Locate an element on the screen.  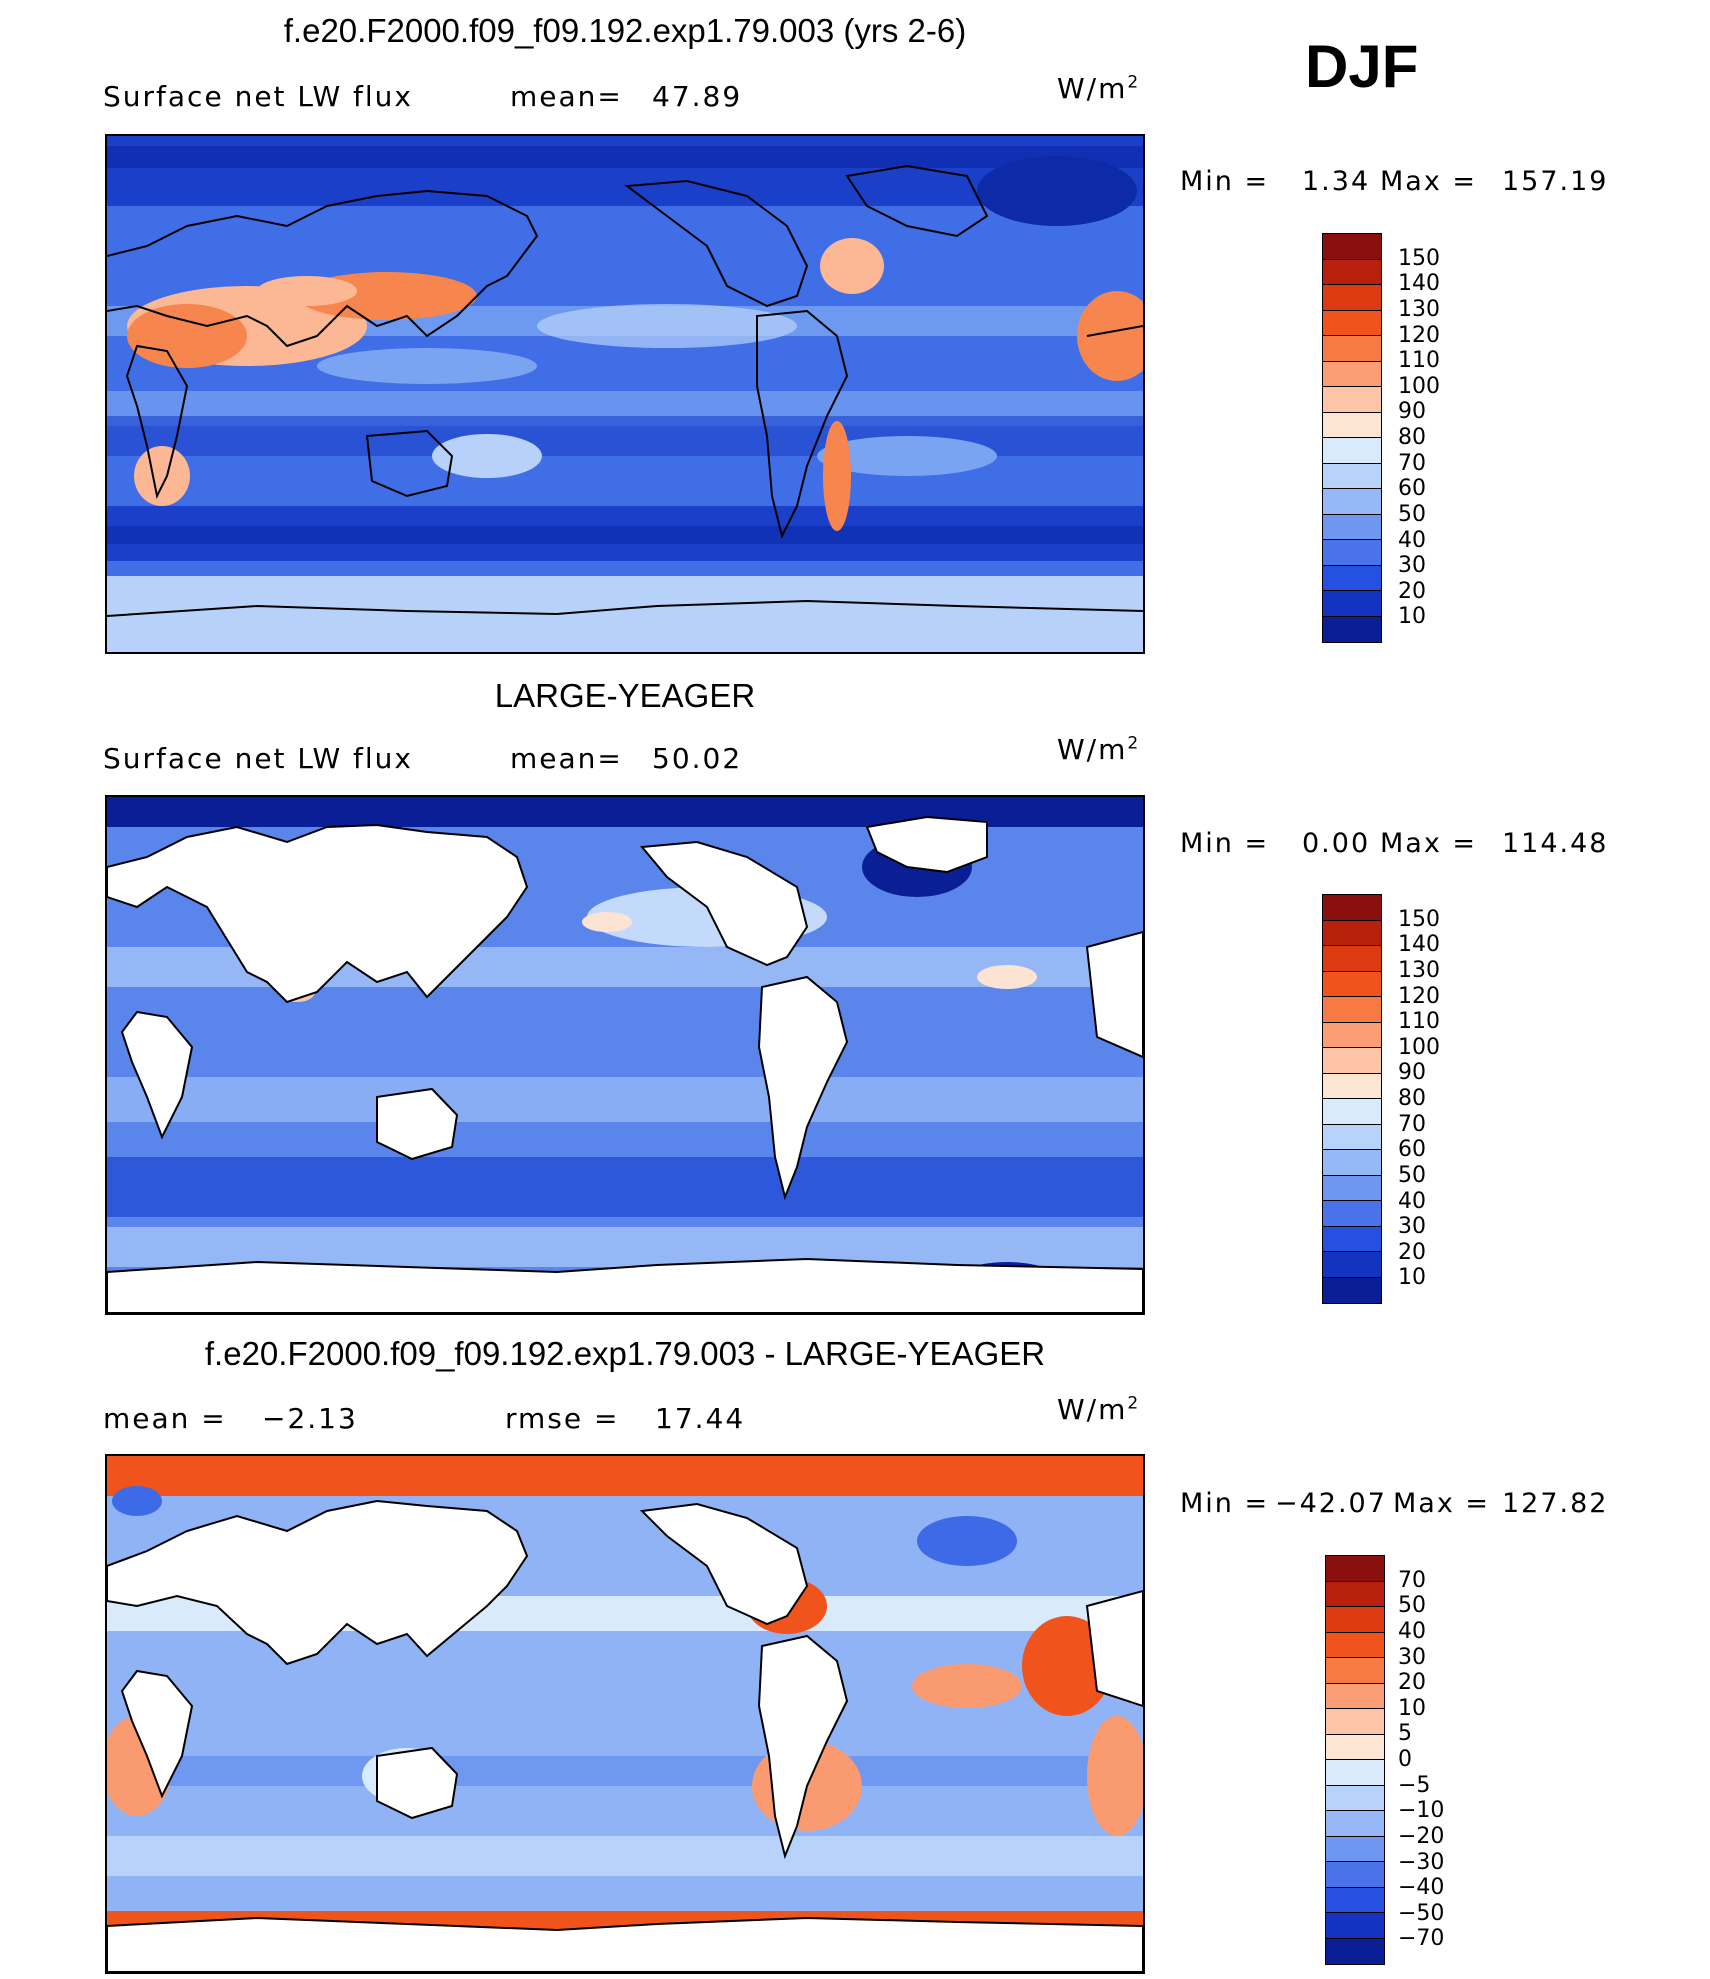
colorbar-tick-label: −70 is located at coordinates (1421, 1939).